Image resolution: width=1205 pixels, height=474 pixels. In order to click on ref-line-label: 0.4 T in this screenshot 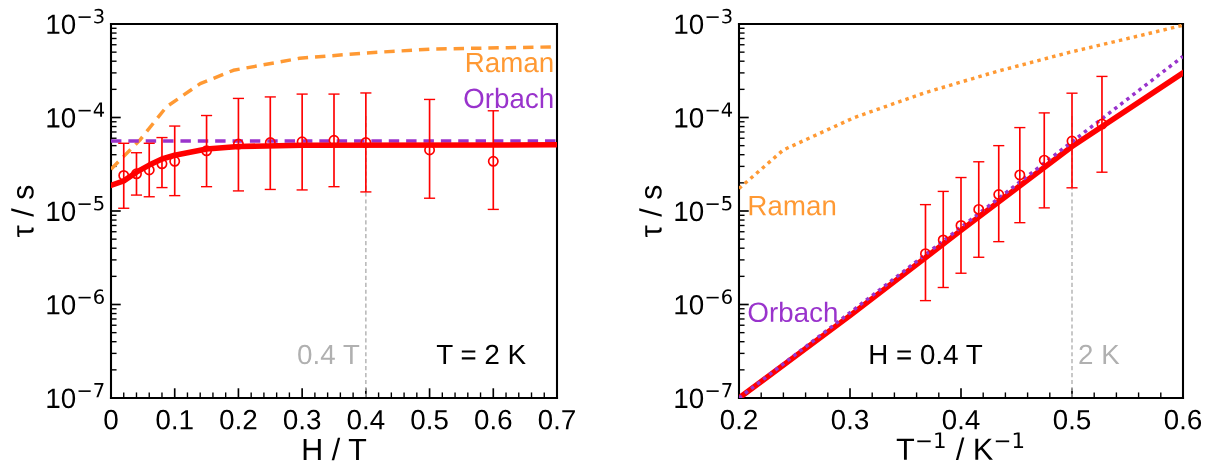, I will do `click(329, 354)`.